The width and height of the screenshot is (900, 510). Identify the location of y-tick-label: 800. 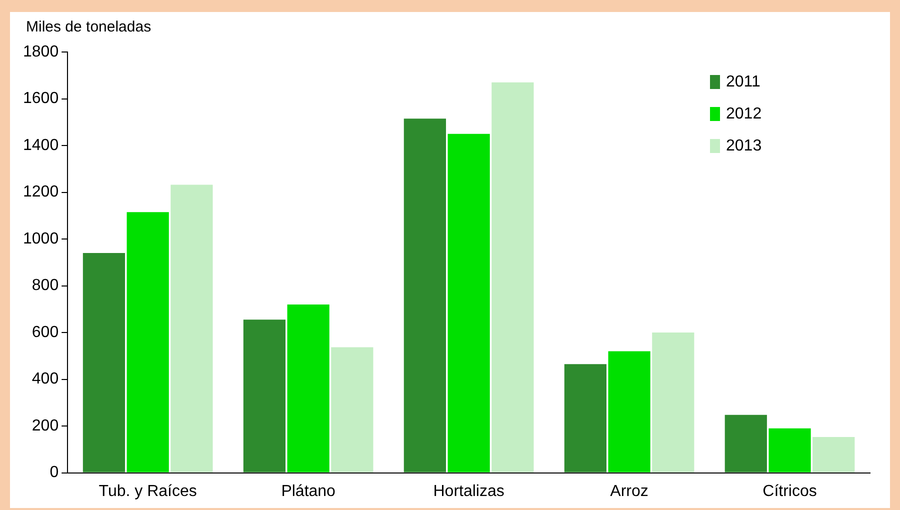
(45, 285).